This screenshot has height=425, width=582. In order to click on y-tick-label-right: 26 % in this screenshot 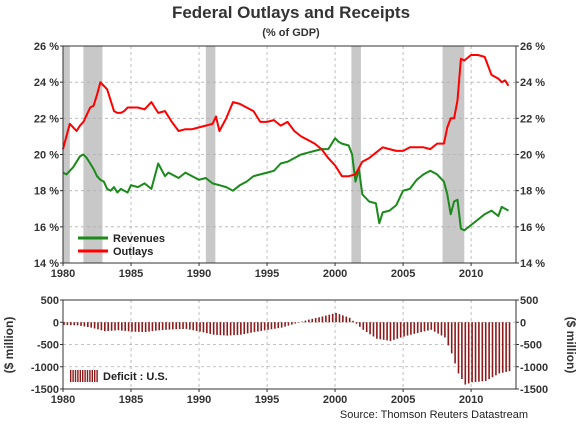, I will do `click(532, 47)`.